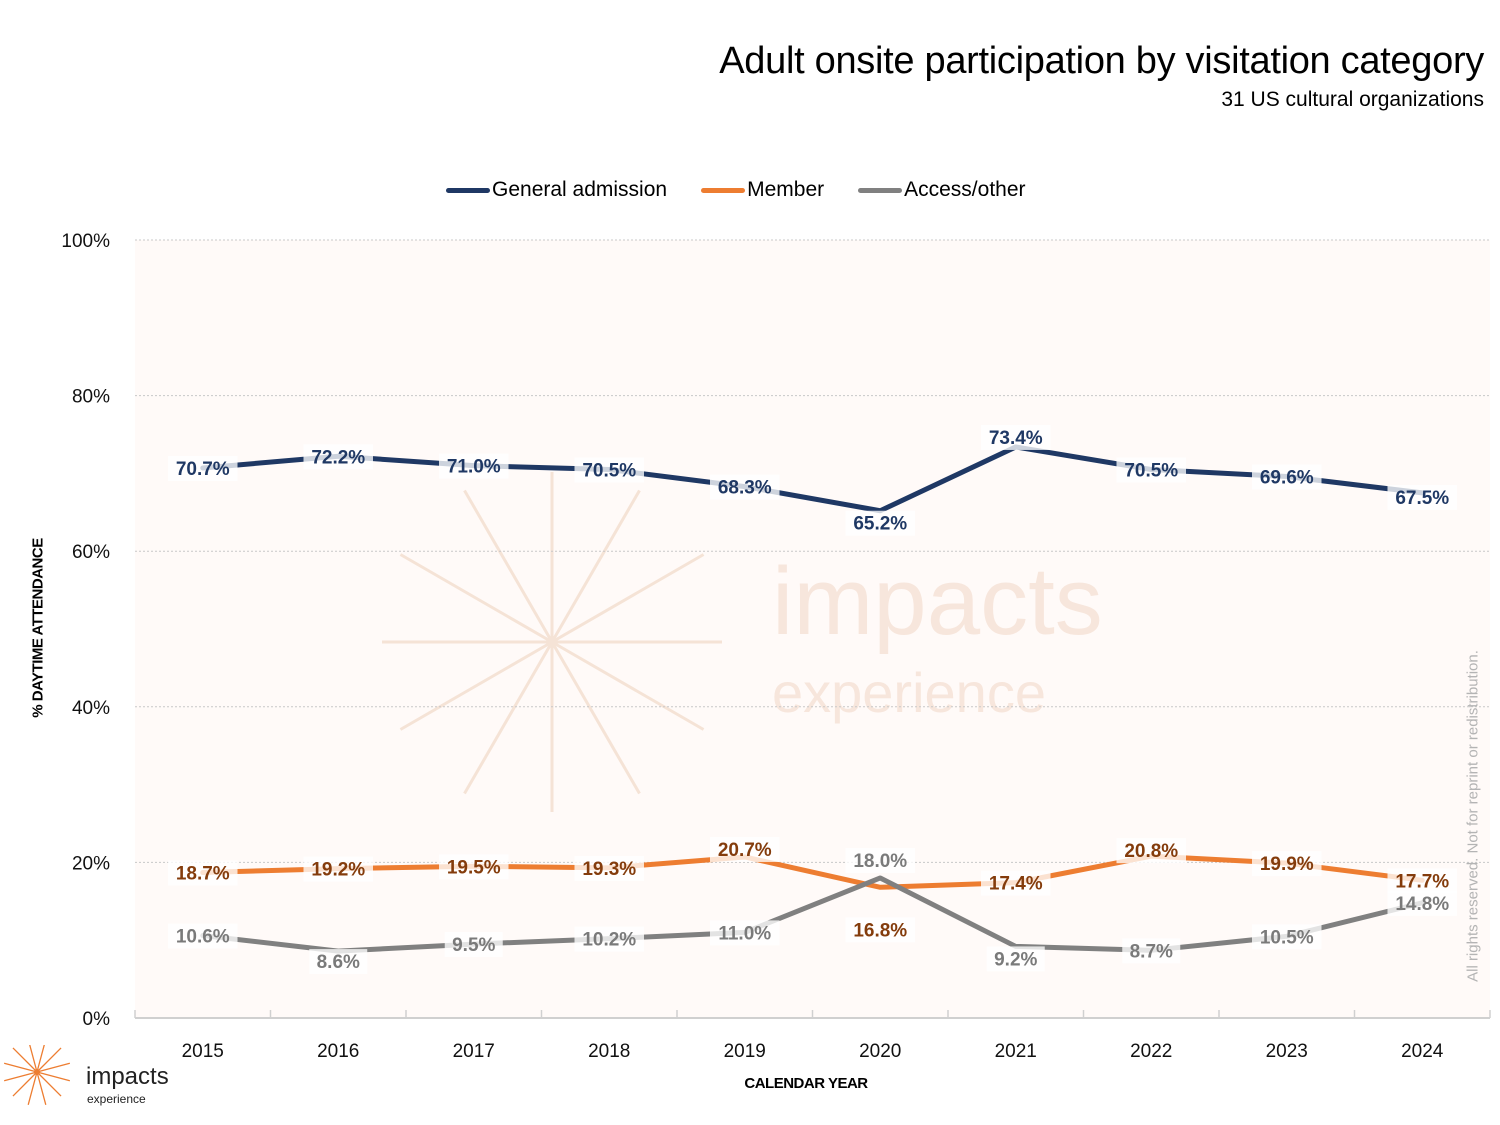 Image resolution: width=1500 pixels, height=1125 pixels. What do you see at coordinates (1352, 99) in the screenshot?
I see `chart-subtitle: 31 US cultural organizations` at bounding box center [1352, 99].